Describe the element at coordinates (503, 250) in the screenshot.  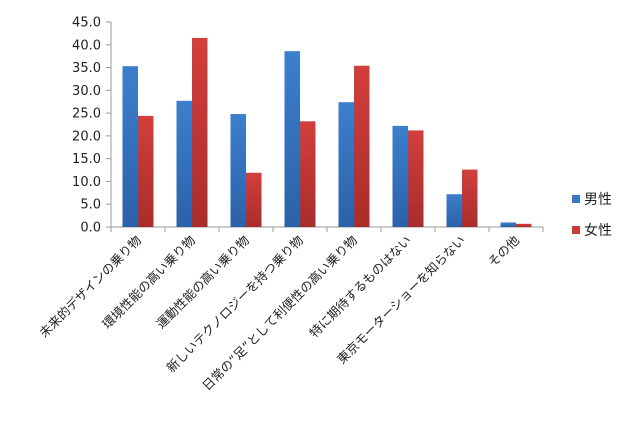
I see `category-label: その他` at that location.